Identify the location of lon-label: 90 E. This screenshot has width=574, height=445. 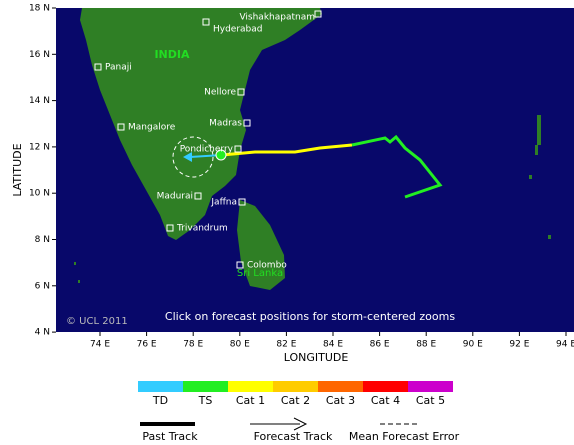
(473, 345).